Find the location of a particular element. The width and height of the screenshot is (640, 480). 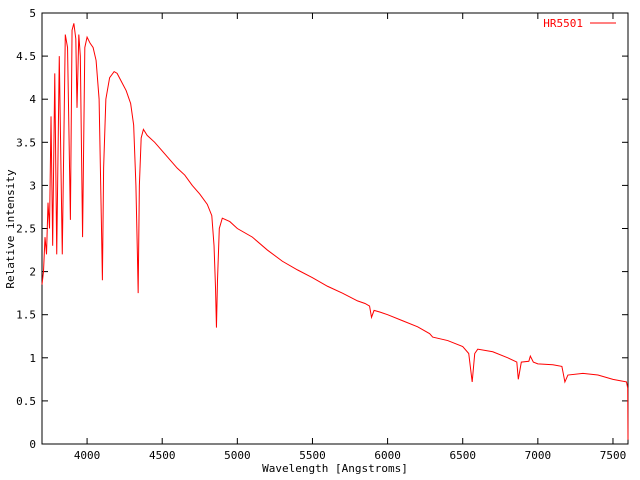

y-tick-label: 5 is located at coordinates (32, 13).